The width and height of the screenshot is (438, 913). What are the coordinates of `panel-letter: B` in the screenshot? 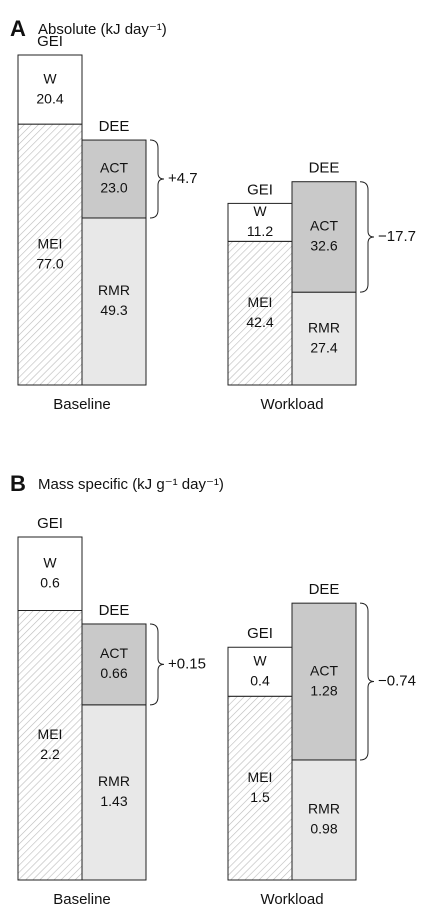 It's located at (18, 483).